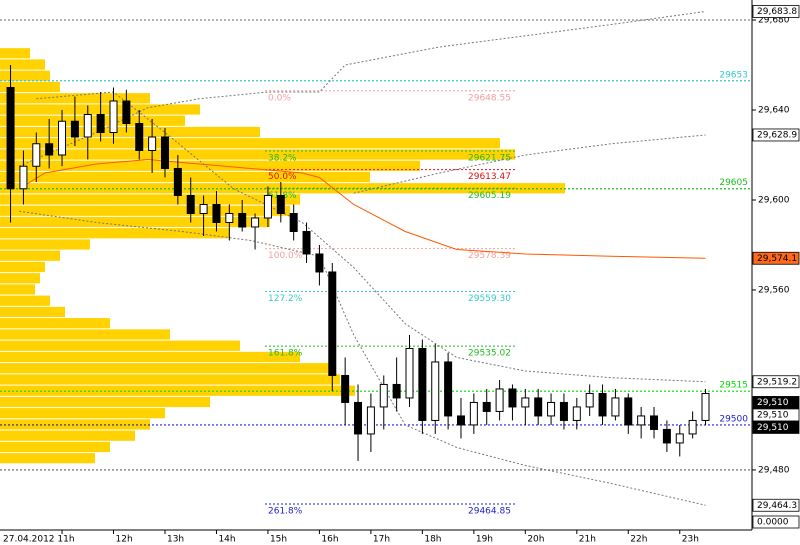  Describe the element at coordinates (432, 540) in the screenshot. I see `x-tick-label: 18h` at that location.